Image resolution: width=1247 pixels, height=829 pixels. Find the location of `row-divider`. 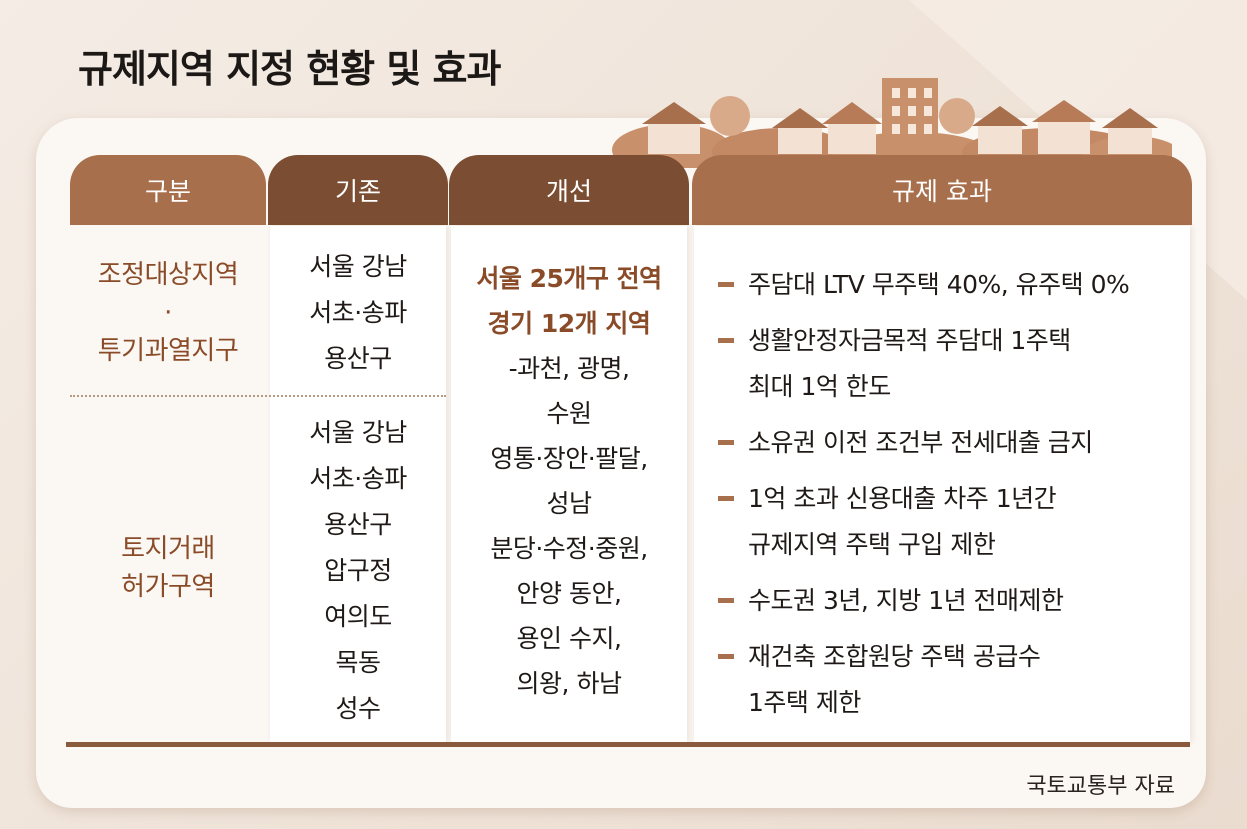

row-divider is located at coordinates (258, 396).